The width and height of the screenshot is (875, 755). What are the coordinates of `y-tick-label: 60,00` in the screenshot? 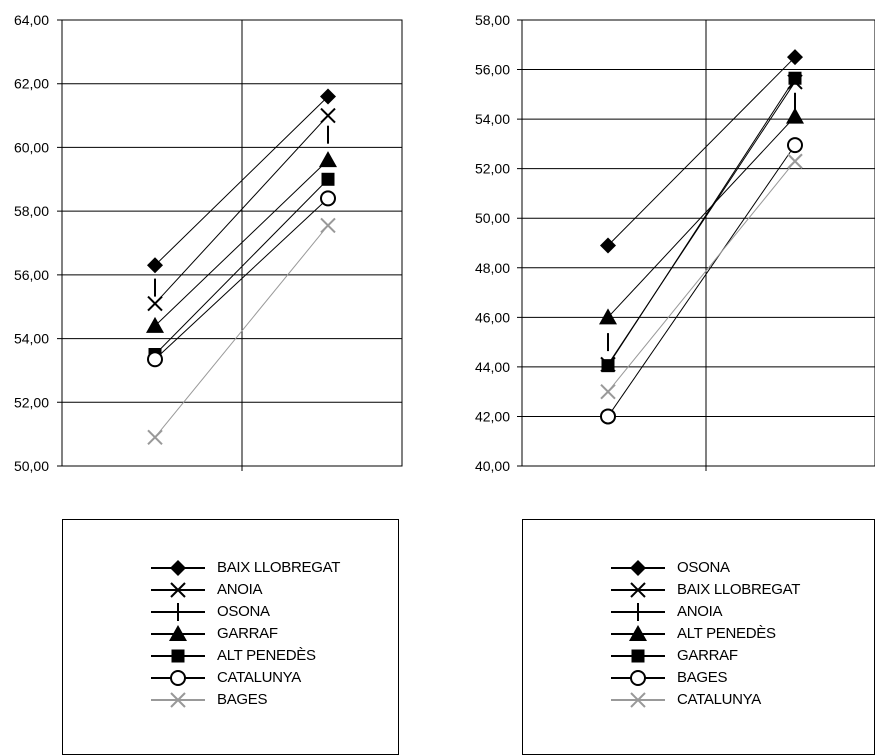 It's located at (31, 147).